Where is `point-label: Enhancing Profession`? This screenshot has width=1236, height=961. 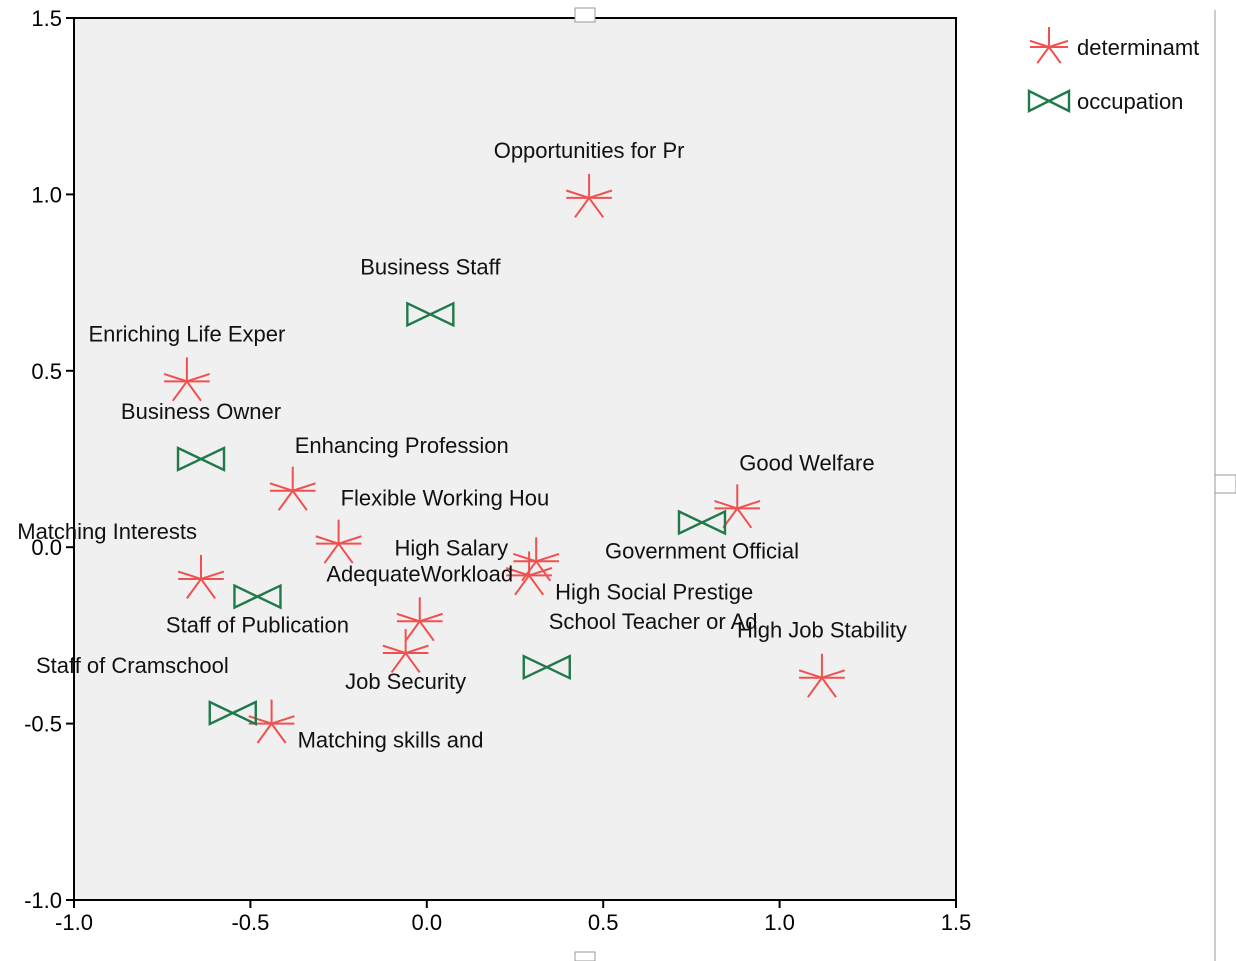 point-label: Enhancing Profession is located at coordinates (402, 445).